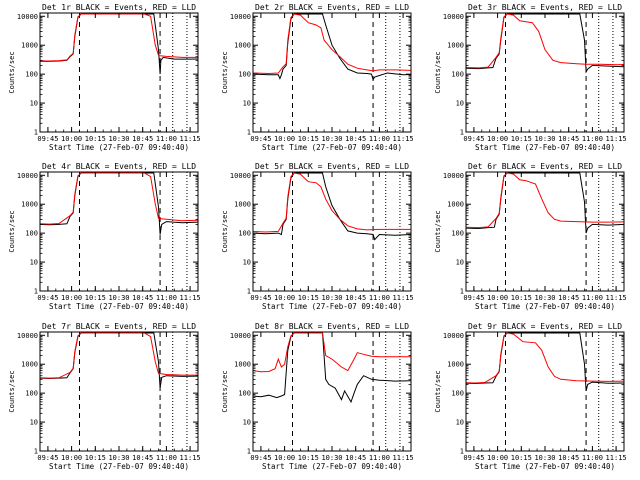 The height and width of the screenshot is (480, 640). What do you see at coordinates (119, 326) in the screenshot?
I see `panel-title: Det 7r BLACK = Events, RED = LLD` at bounding box center [119, 326].